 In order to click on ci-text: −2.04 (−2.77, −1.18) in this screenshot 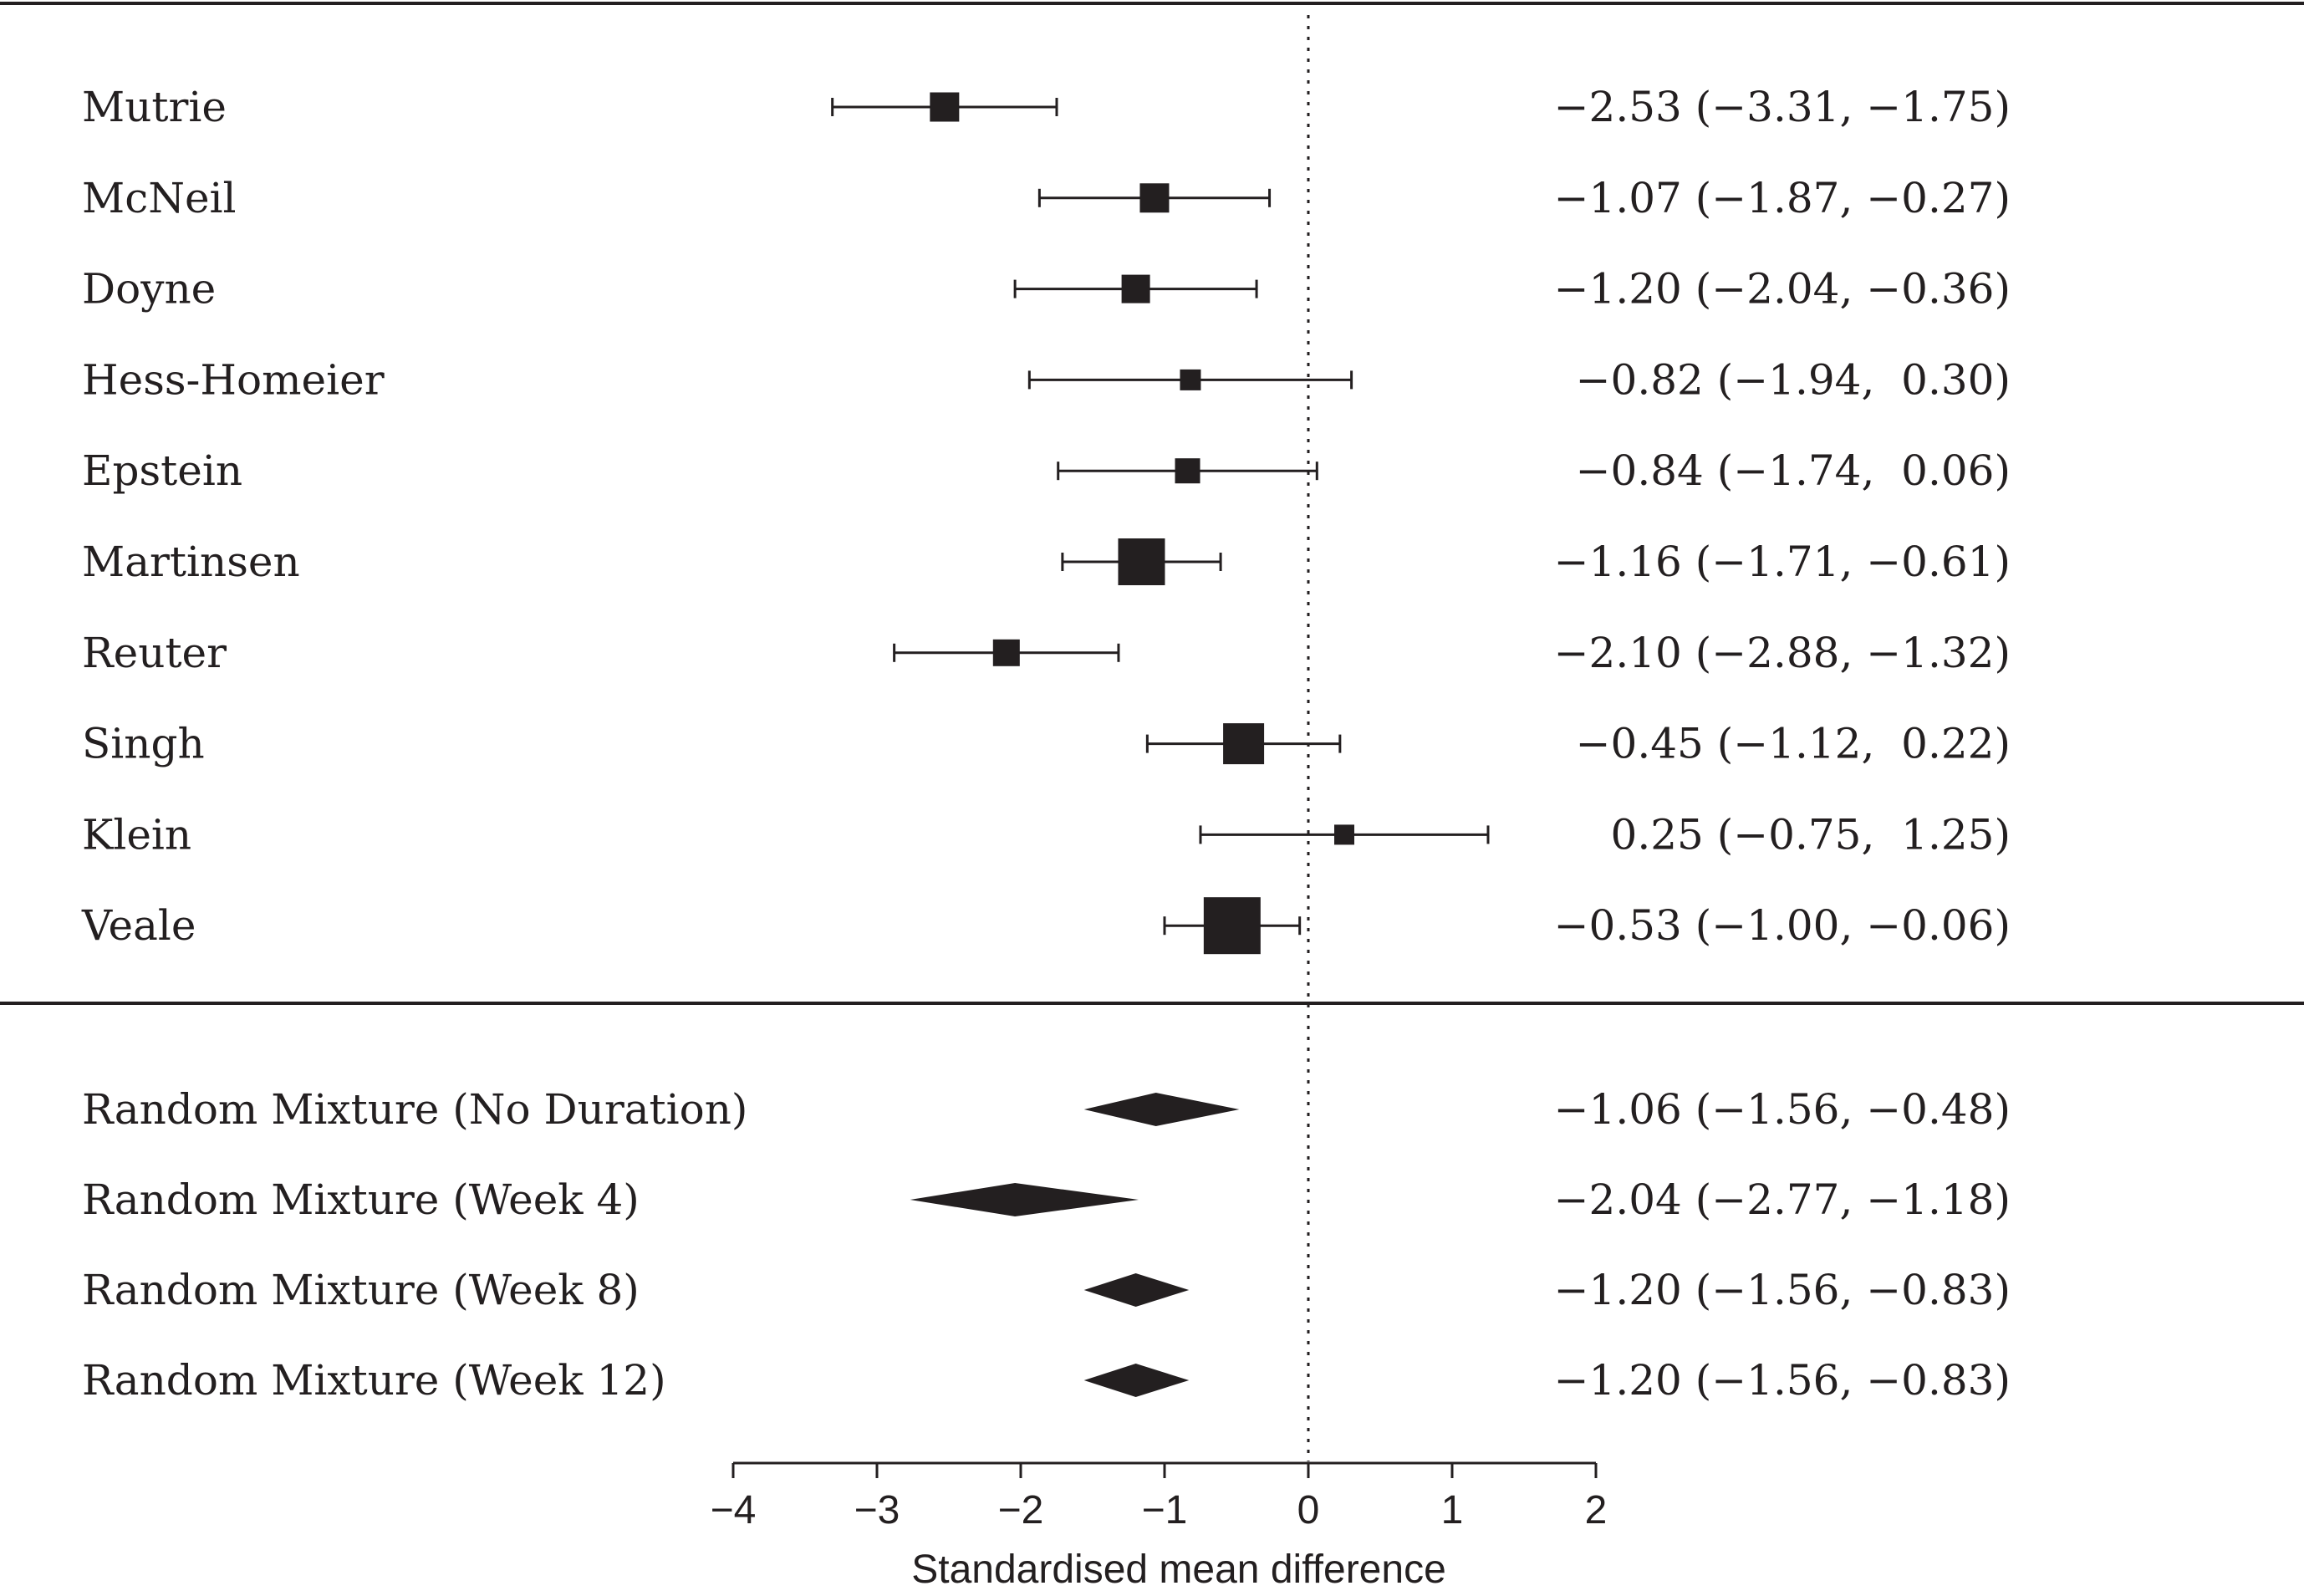, I will do `click(1782, 1199)`.